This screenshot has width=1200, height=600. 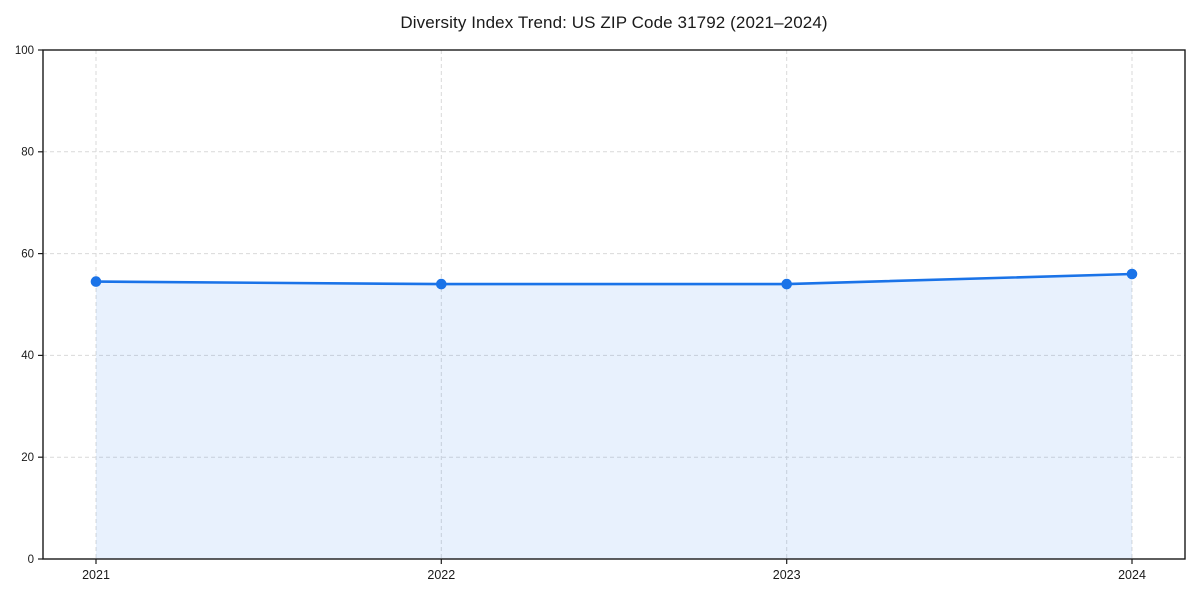 I want to click on trend-line, so click(x=614, y=279).